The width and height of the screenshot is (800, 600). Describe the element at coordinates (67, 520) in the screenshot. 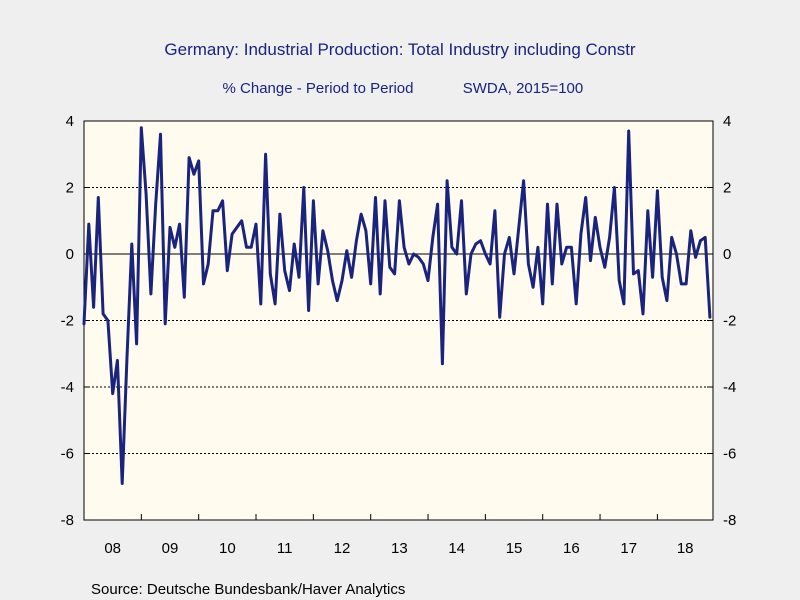

I see `y-tick-label-left: -8` at that location.